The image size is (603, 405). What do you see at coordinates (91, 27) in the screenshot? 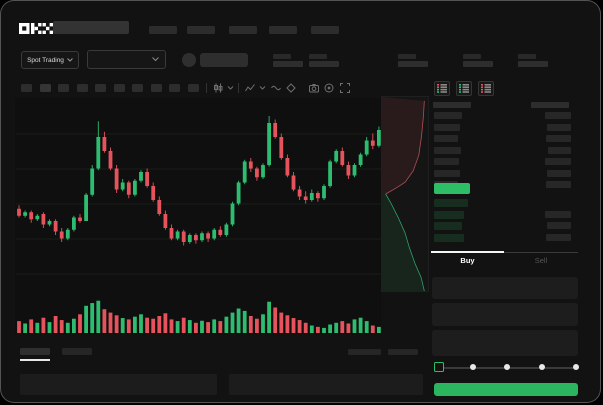
I see `search-input` at bounding box center [91, 27].